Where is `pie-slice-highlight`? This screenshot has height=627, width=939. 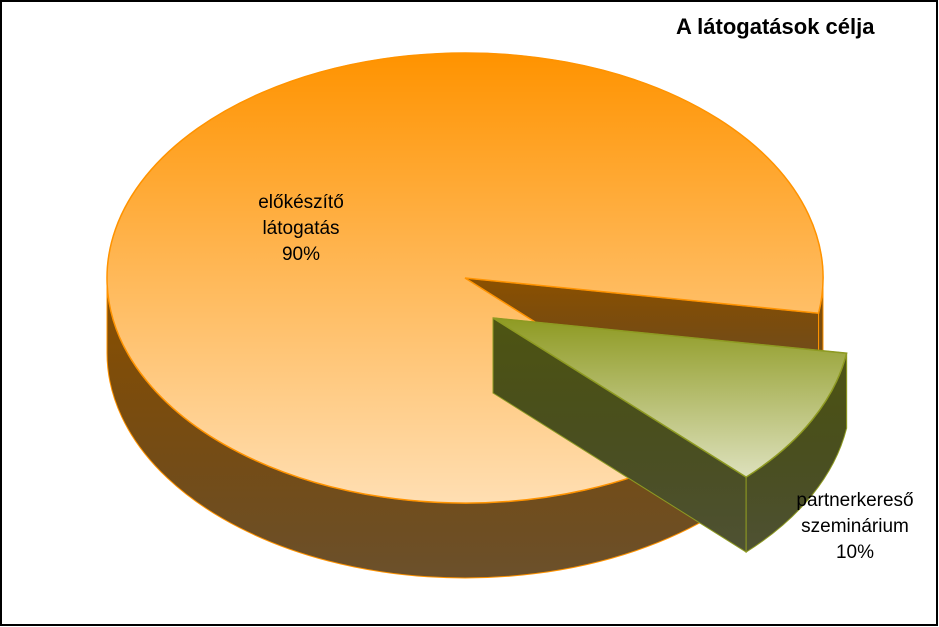
pie-slice-highlight is located at coordinates (670, 397).